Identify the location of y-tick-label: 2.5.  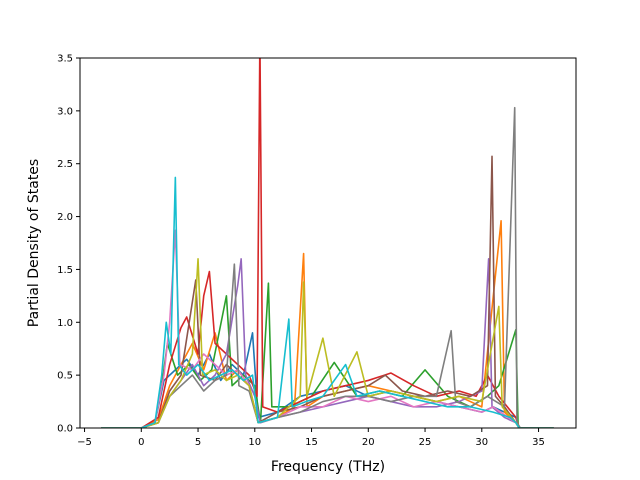
(65, 164).